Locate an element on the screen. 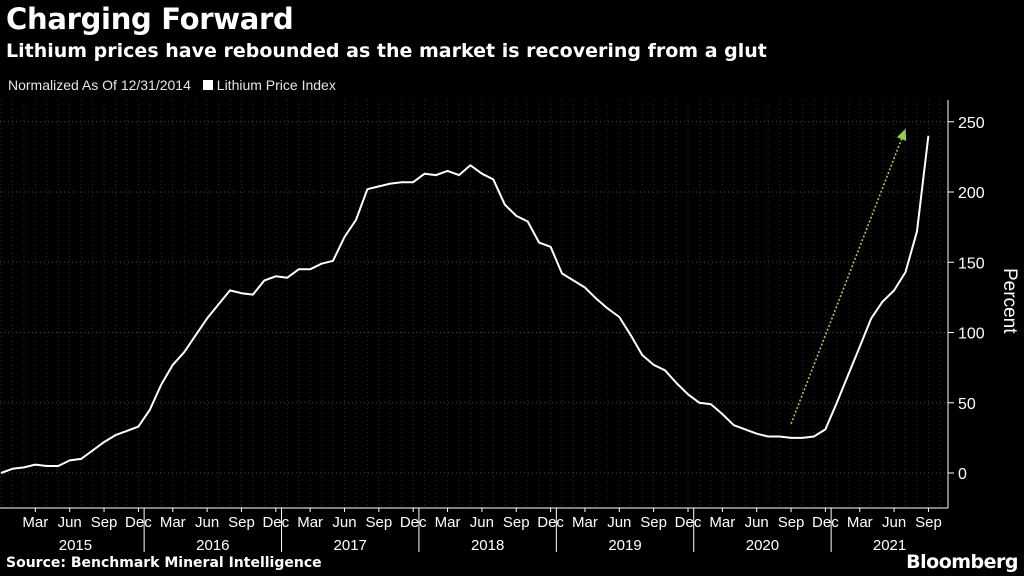 The width and height of the screenshot is (1024, 576). bloomberg-logo: Bloomberg is located at coordinates (962, 562).